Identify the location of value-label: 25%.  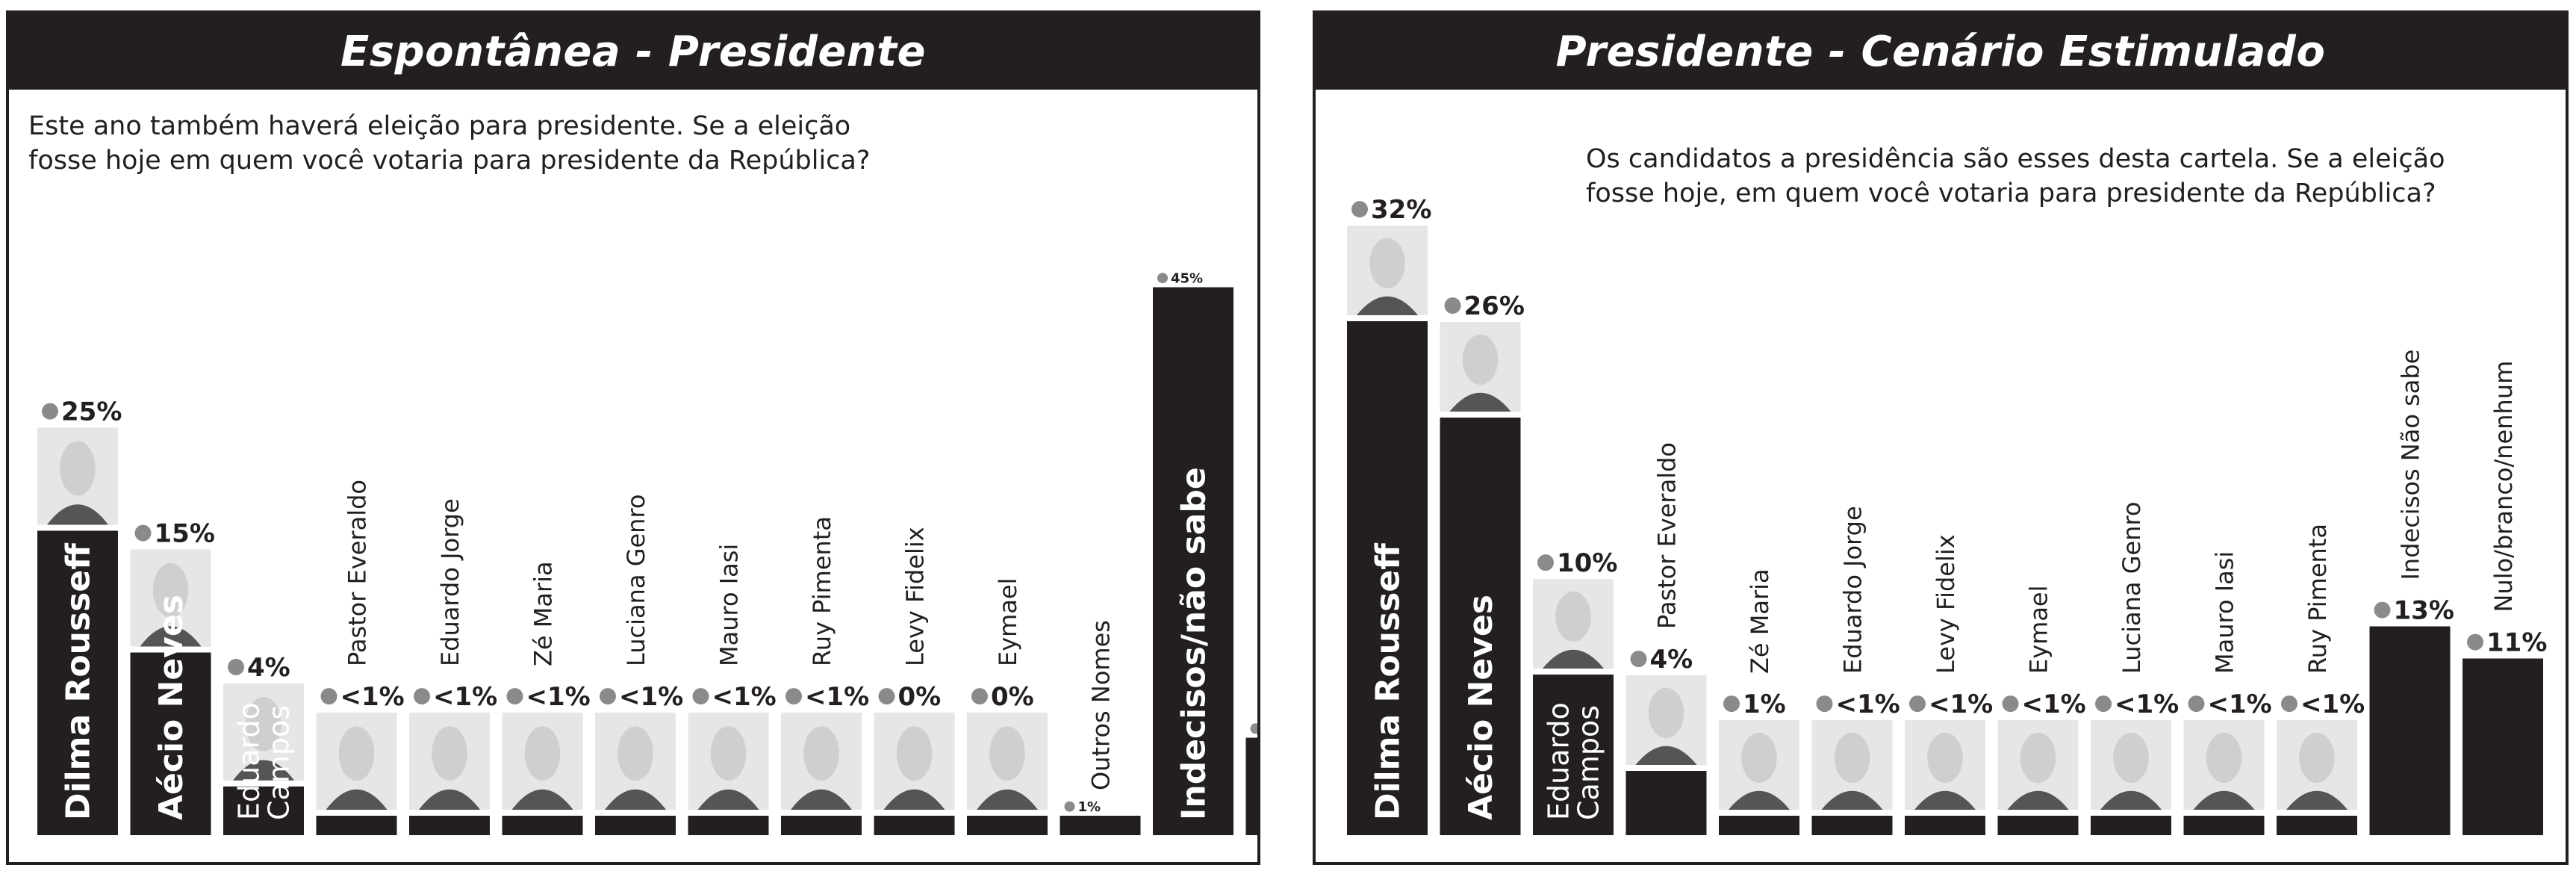
(91, 412).